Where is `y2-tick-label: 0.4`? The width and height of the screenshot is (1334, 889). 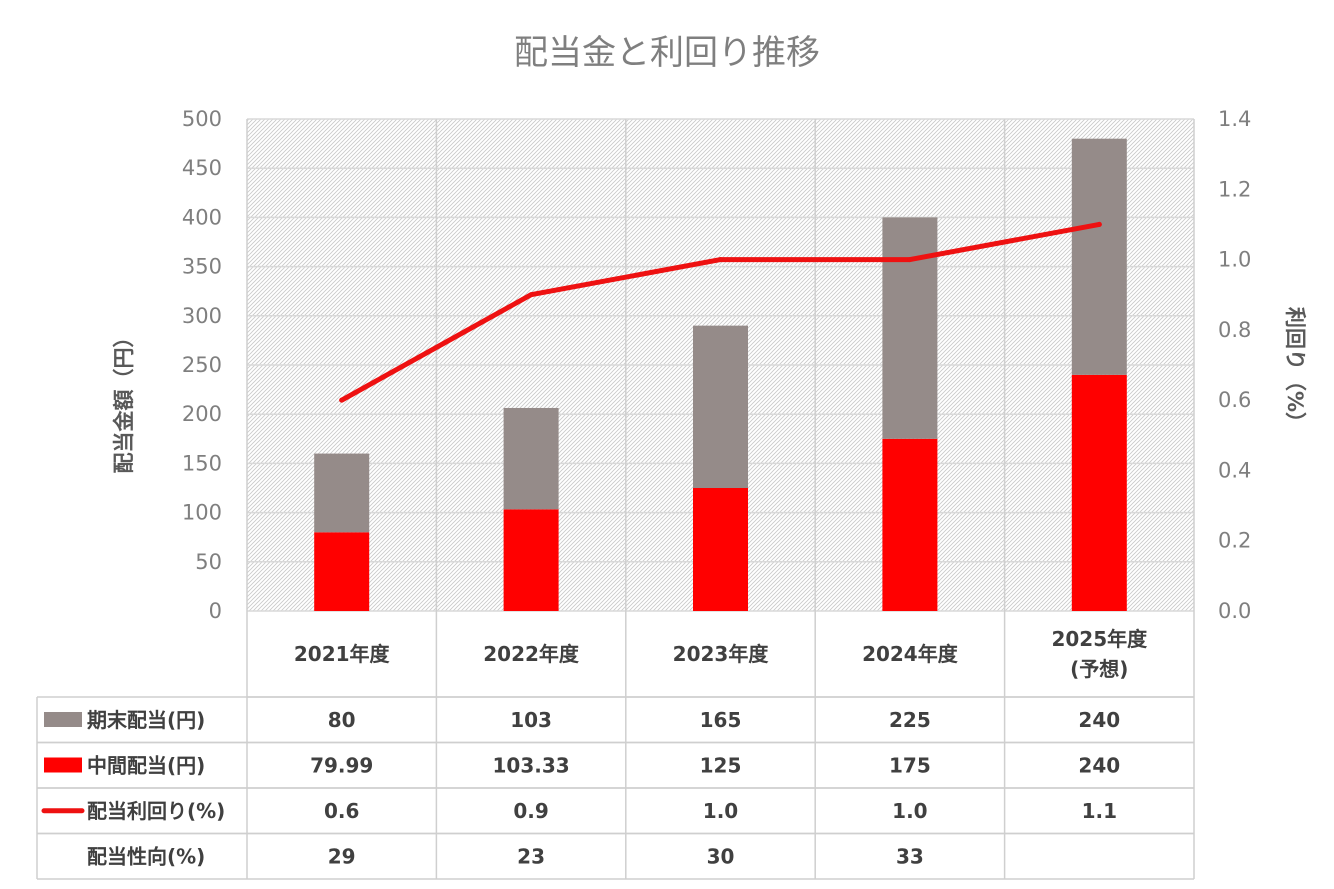
y2-tick-label: 0.4 is located at coordinates (1234, 470).